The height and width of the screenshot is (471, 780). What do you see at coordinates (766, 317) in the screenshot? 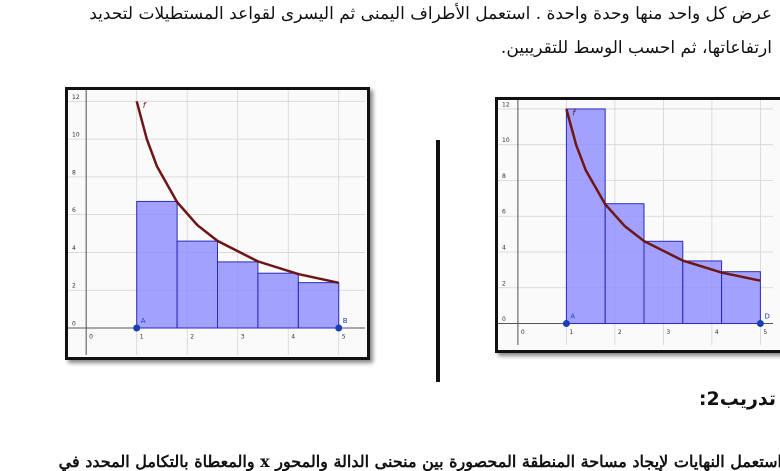
I see `point-label: D` at bounding box center [766, 317].